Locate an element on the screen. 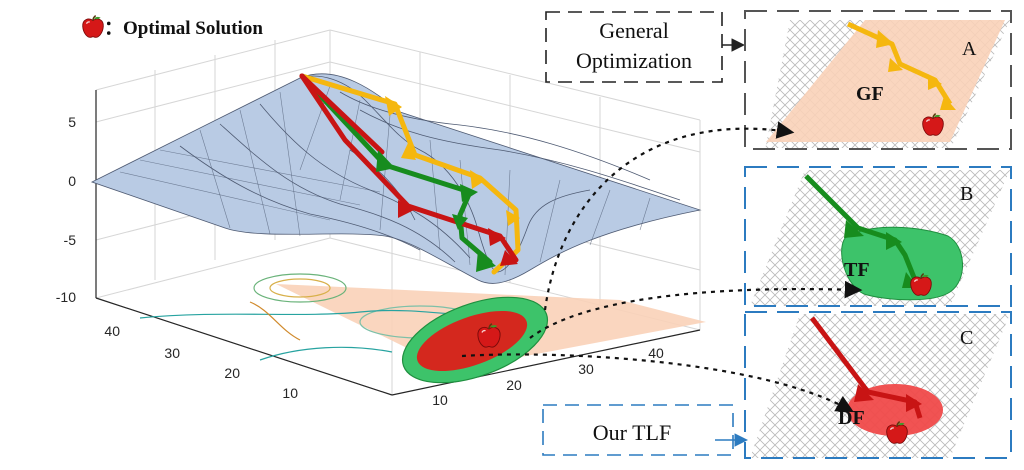 The image size is (1024, 470). z-axis-ticks: 5 0 -5 -10 is located at coordinates (66, 209).